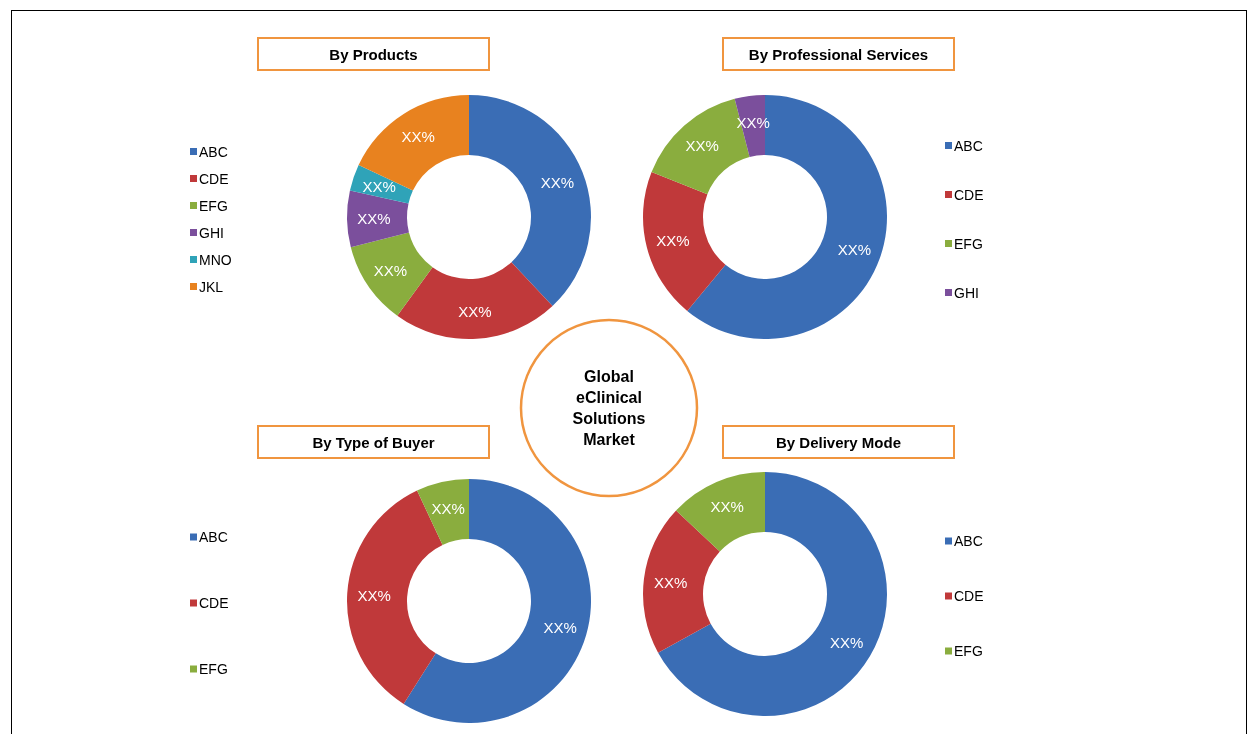  I want to click on legend-label: JKL, so click(211, 286).